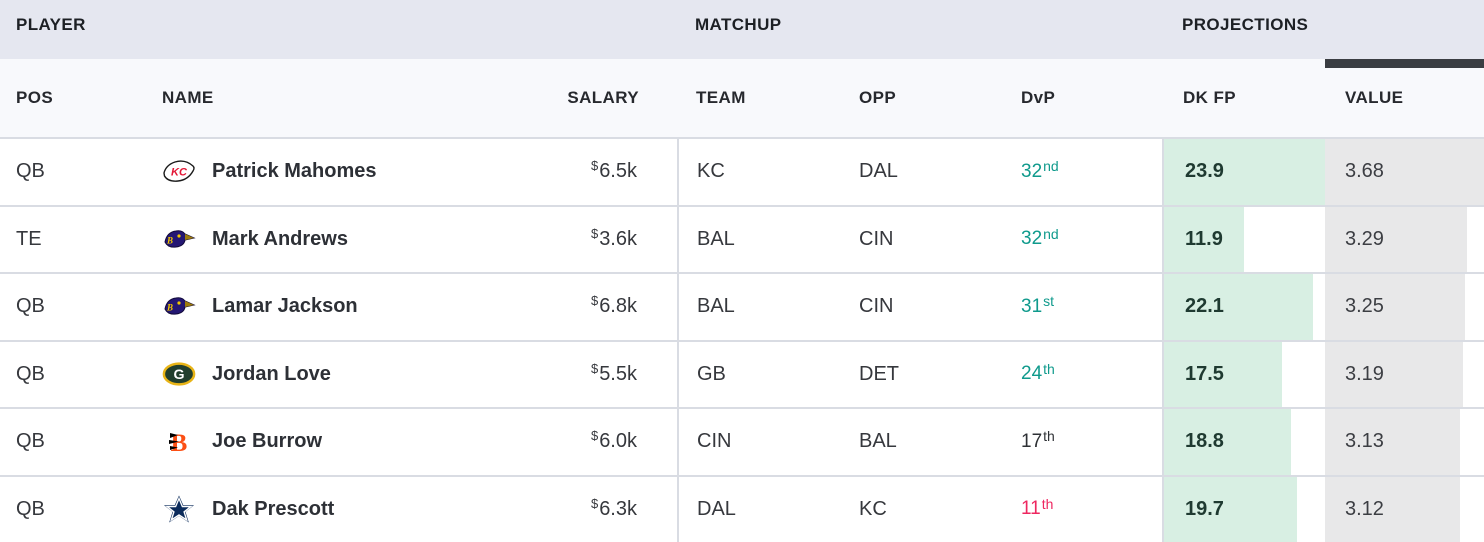 The width and height of the screenshot is (1484, 542). I want to click on value-value: 3.13, so click(1364, 441).